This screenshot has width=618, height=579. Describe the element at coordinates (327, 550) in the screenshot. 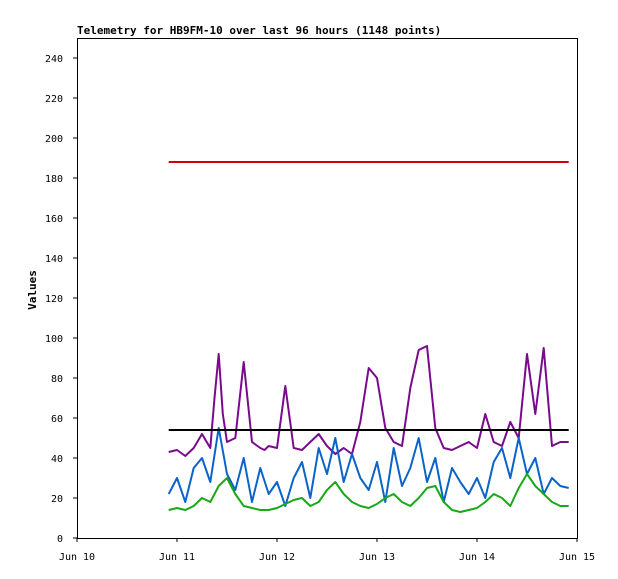

I see `x-axis: Jun 10 Jun 11 Jun 12 Jun 13 Jun 14 Jun 15` at that location.